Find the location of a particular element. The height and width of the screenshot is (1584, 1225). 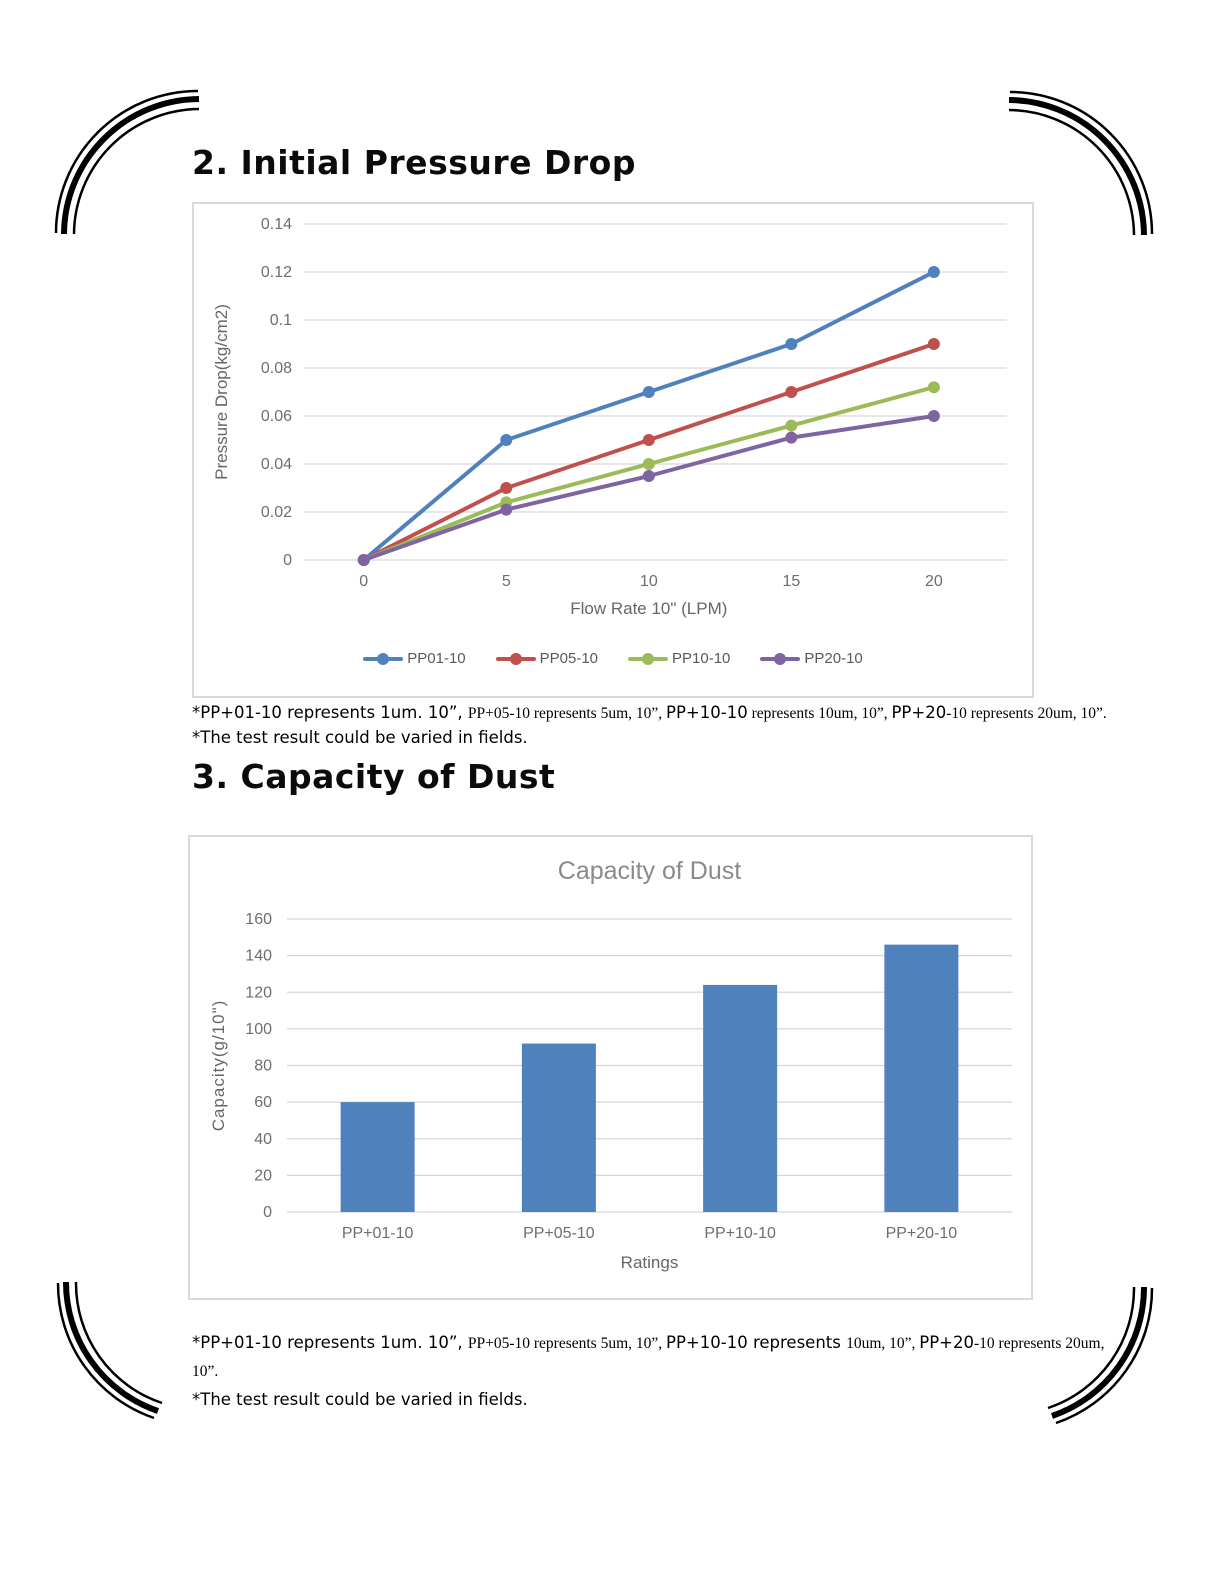

x-tick-label: 10 is located at coordinates (649, 581).